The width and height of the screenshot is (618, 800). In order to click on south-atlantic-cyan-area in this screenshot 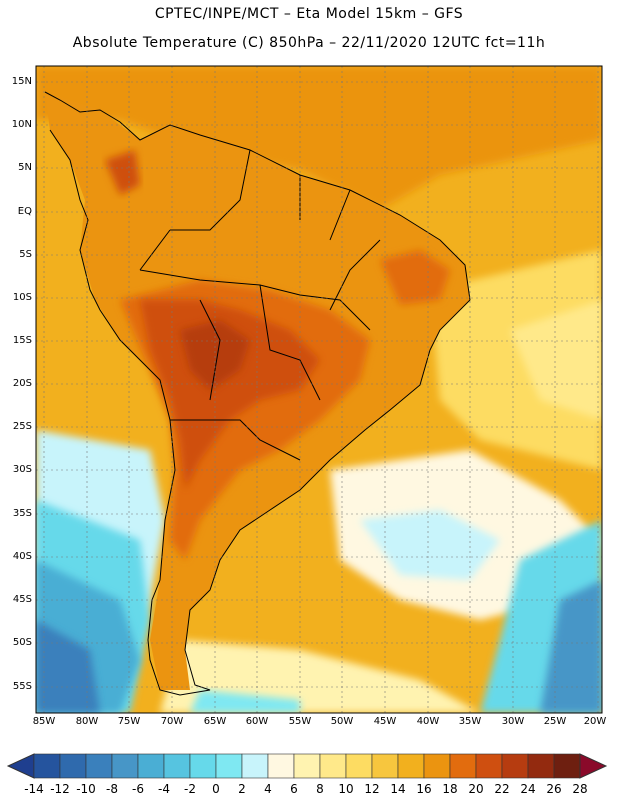, I will do `click(430, 545)`.